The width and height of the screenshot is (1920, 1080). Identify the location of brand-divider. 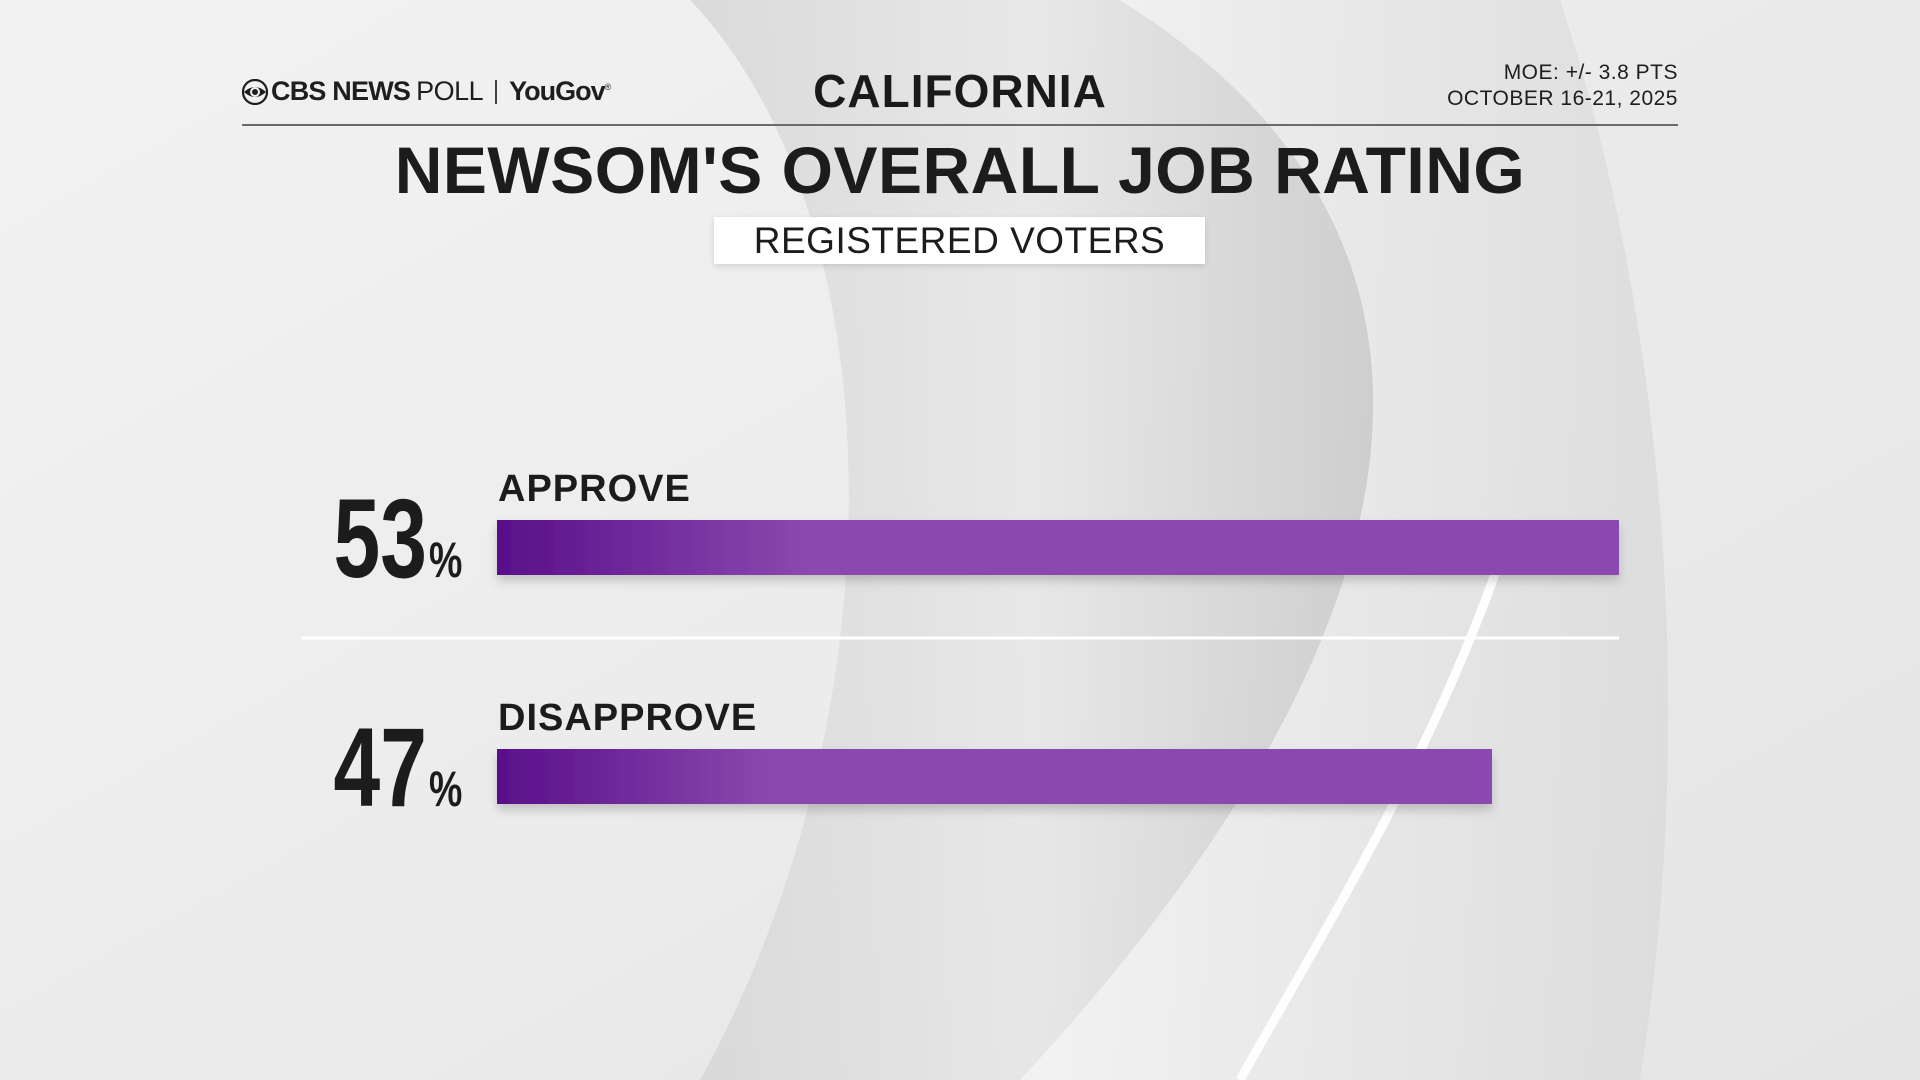
(496, 91).